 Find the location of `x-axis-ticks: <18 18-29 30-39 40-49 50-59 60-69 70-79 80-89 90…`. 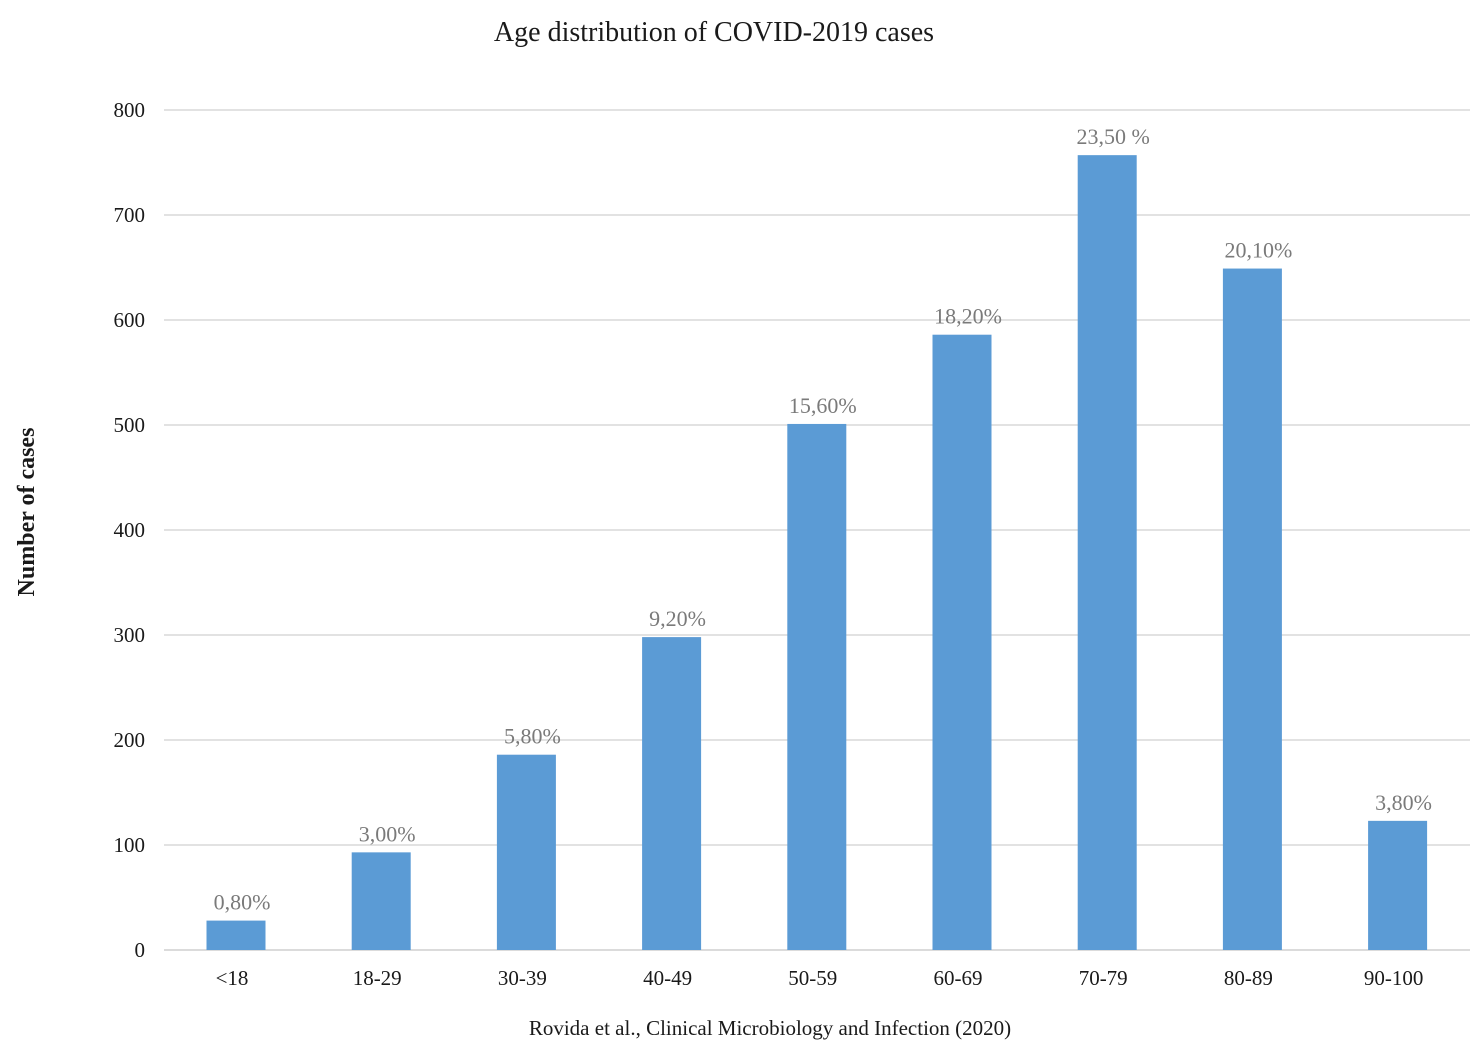

x-axis-ticks: <18 18-29 30-39 40-49 50-59 60-69 70-79 80-89 90… is located at coordinates (820, 978).